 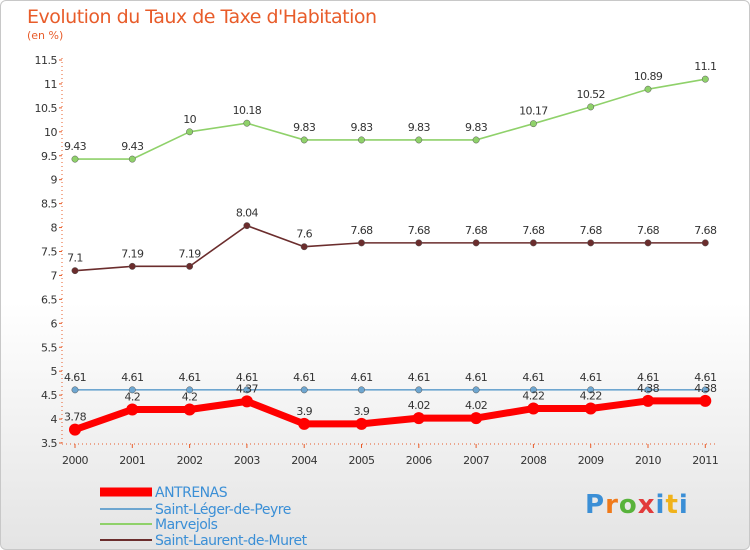 What do you see at coordinates (190, 396) in the screenshot?
I see `data-label: 4.2` at bounding box center [190, 396].